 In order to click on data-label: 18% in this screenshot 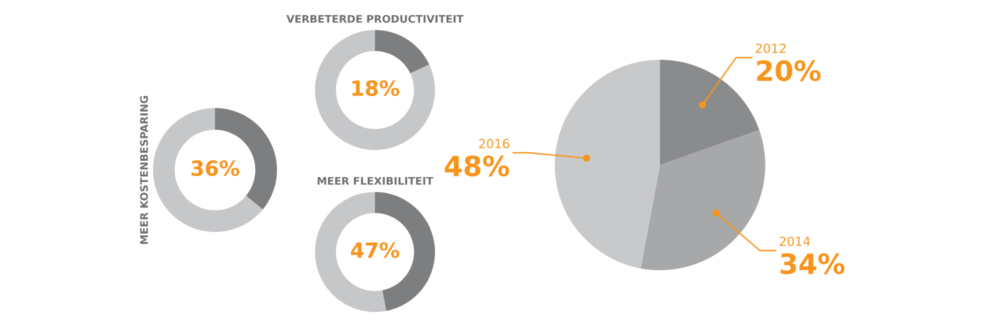, I will do `click(376, 88)`.